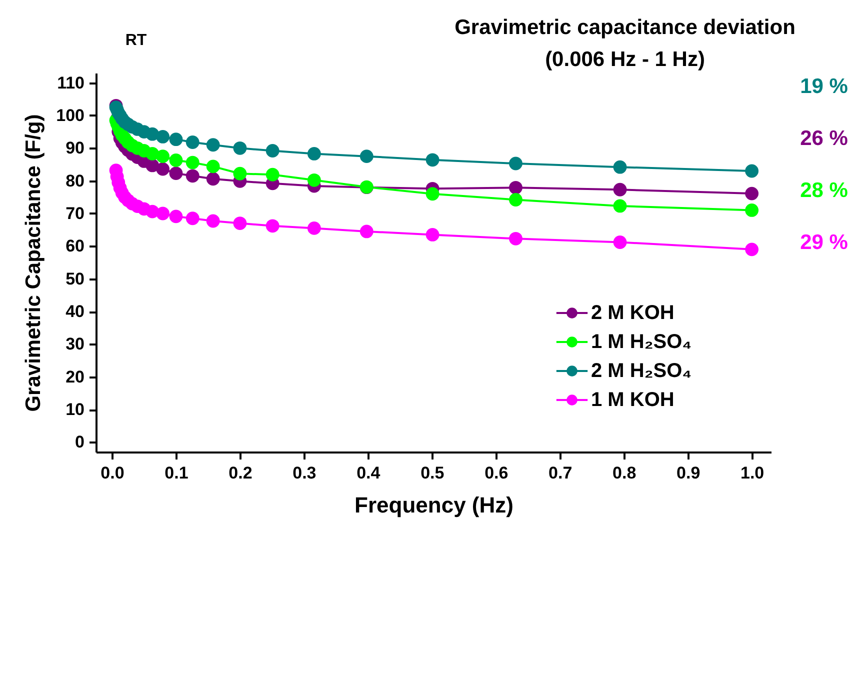  I want to click on y-tick-label: 40, so click(75, 312).